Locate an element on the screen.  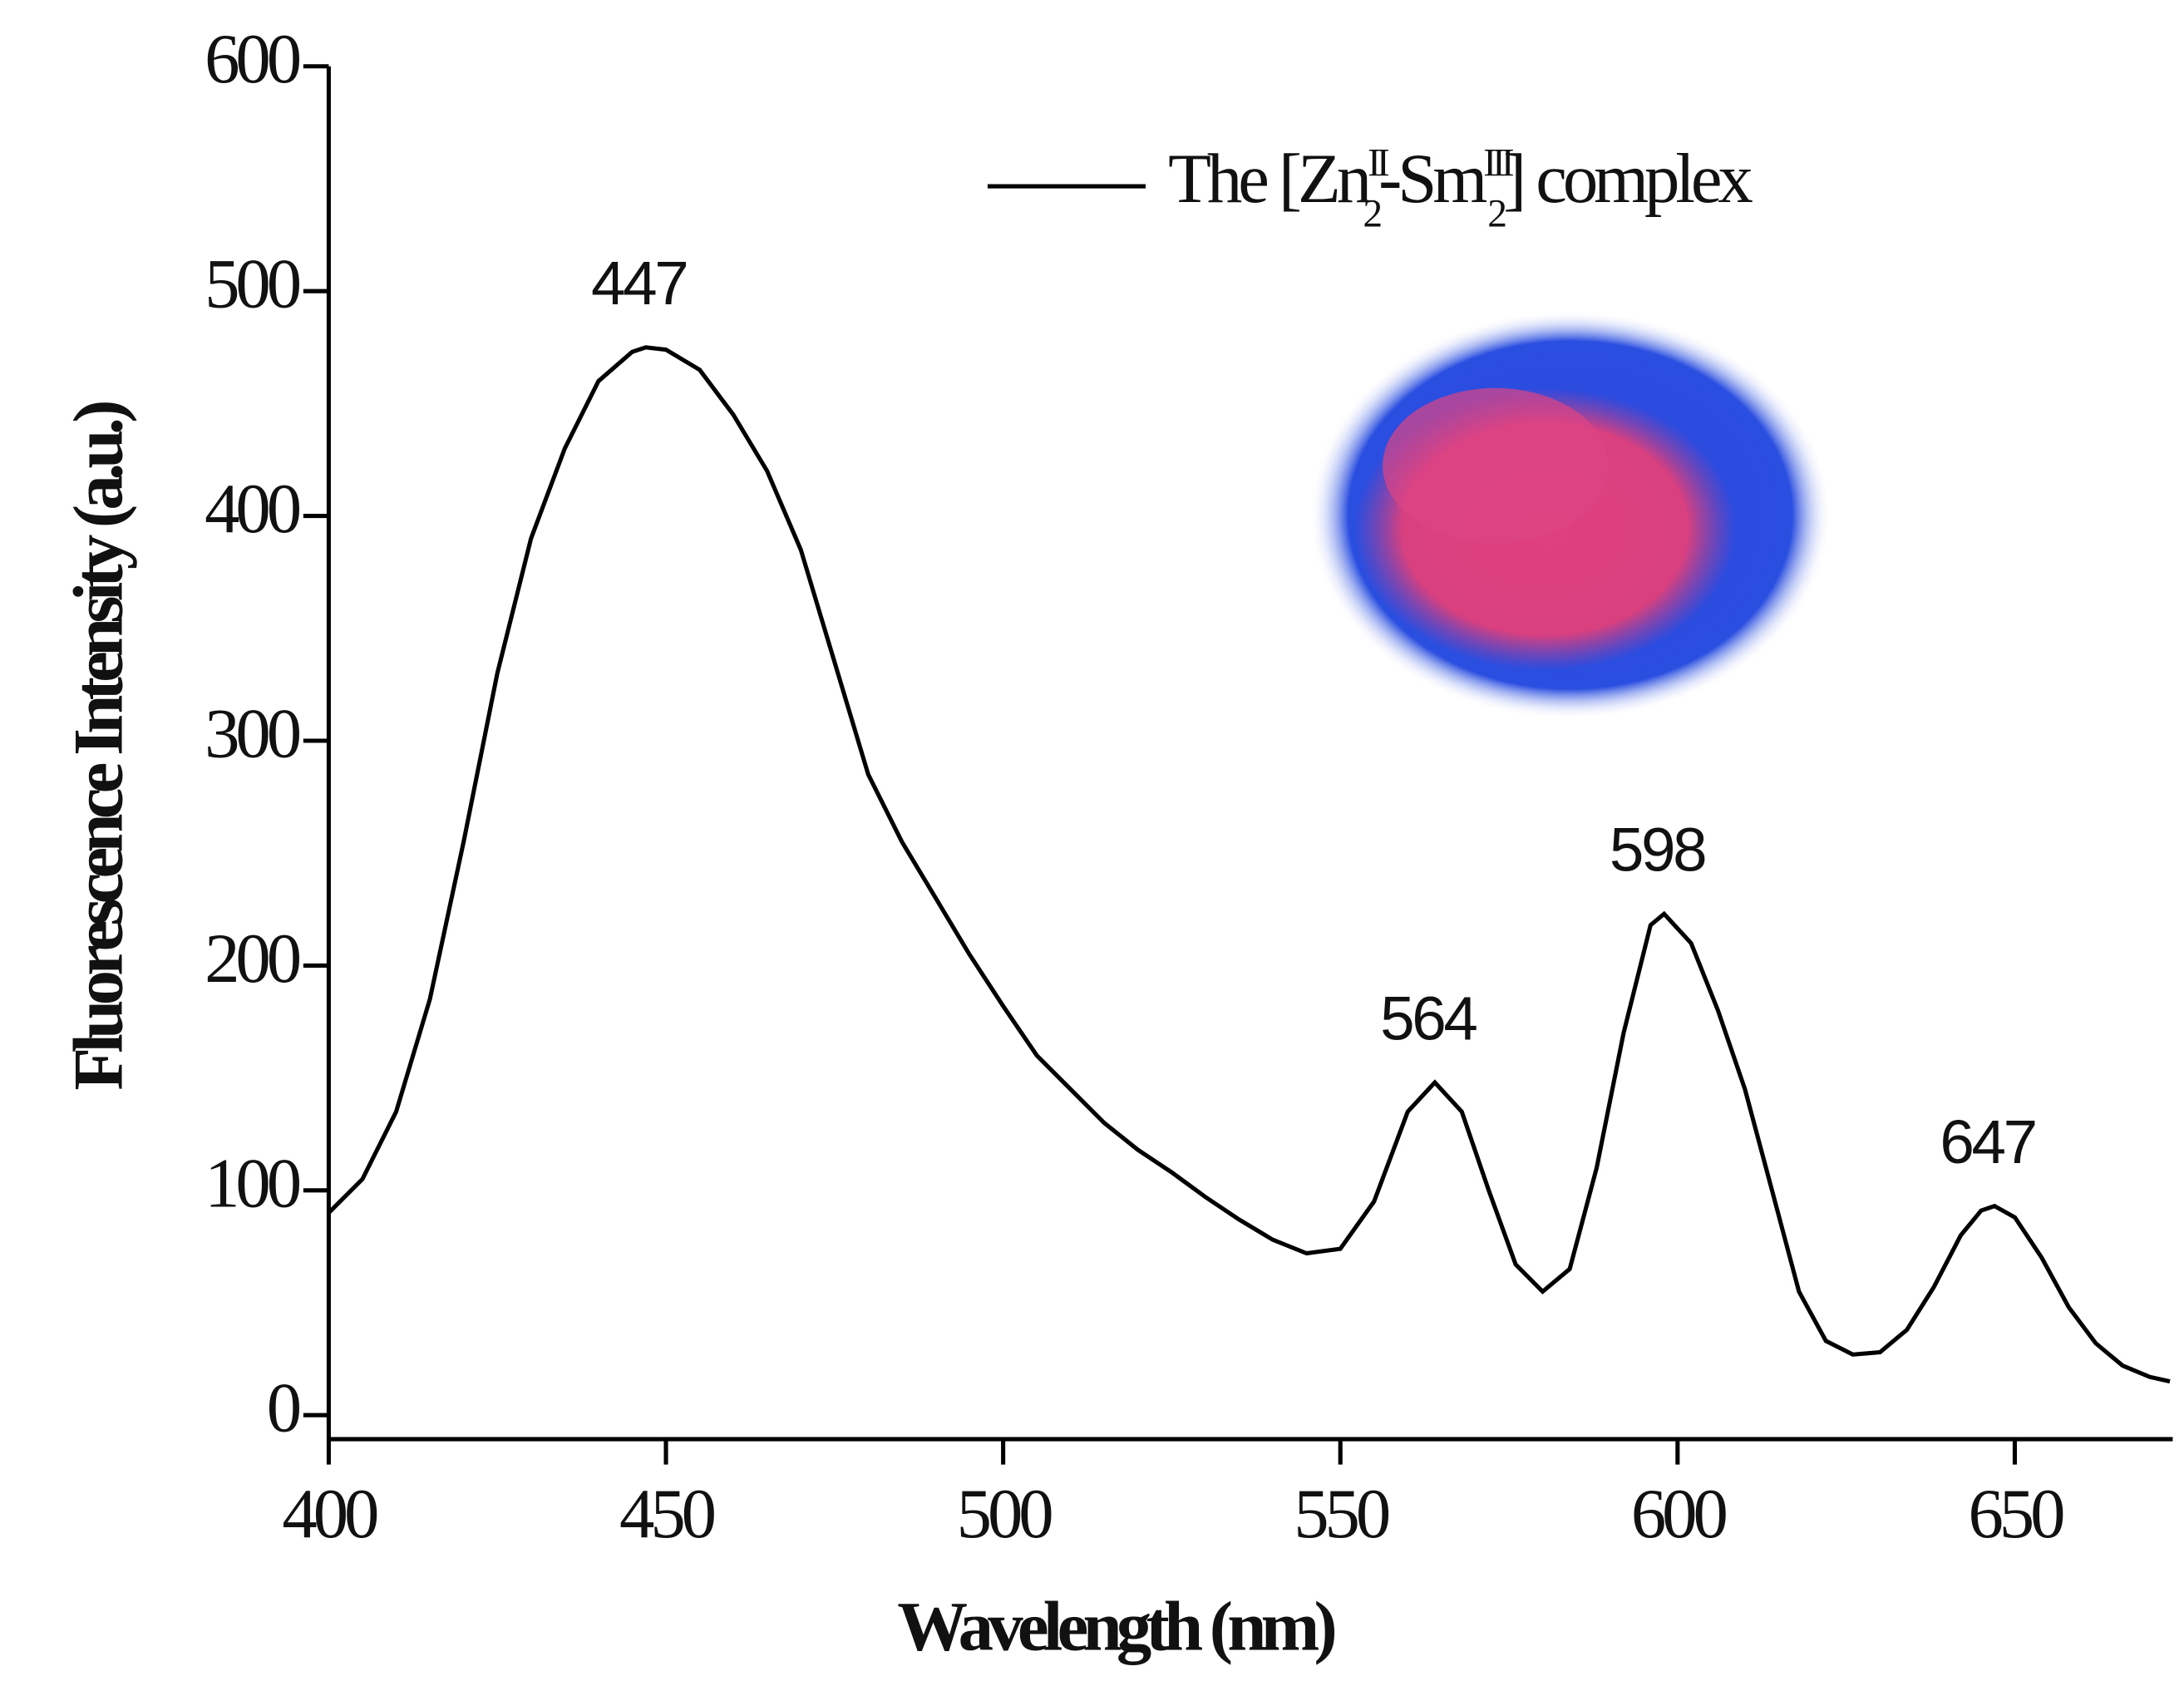
x-tick-label: 600 is located at coordinates (1679, 1514).